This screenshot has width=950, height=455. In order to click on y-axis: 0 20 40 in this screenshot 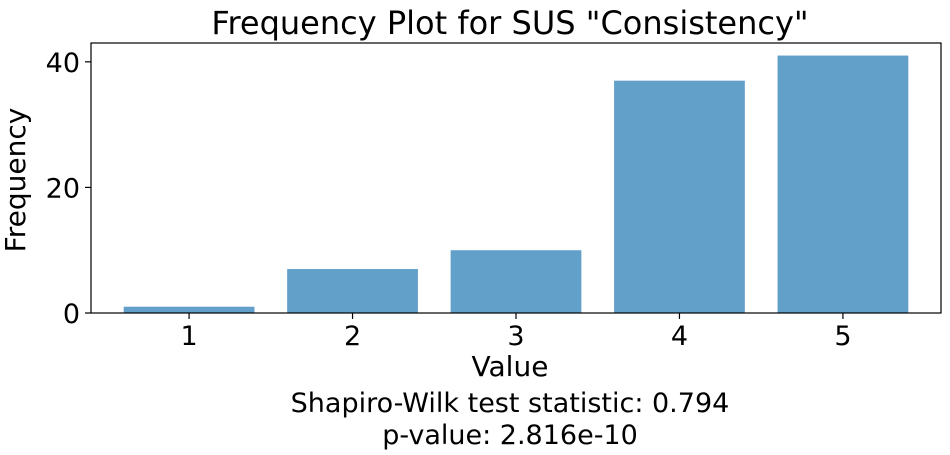, I will do `click(68, 189)`.